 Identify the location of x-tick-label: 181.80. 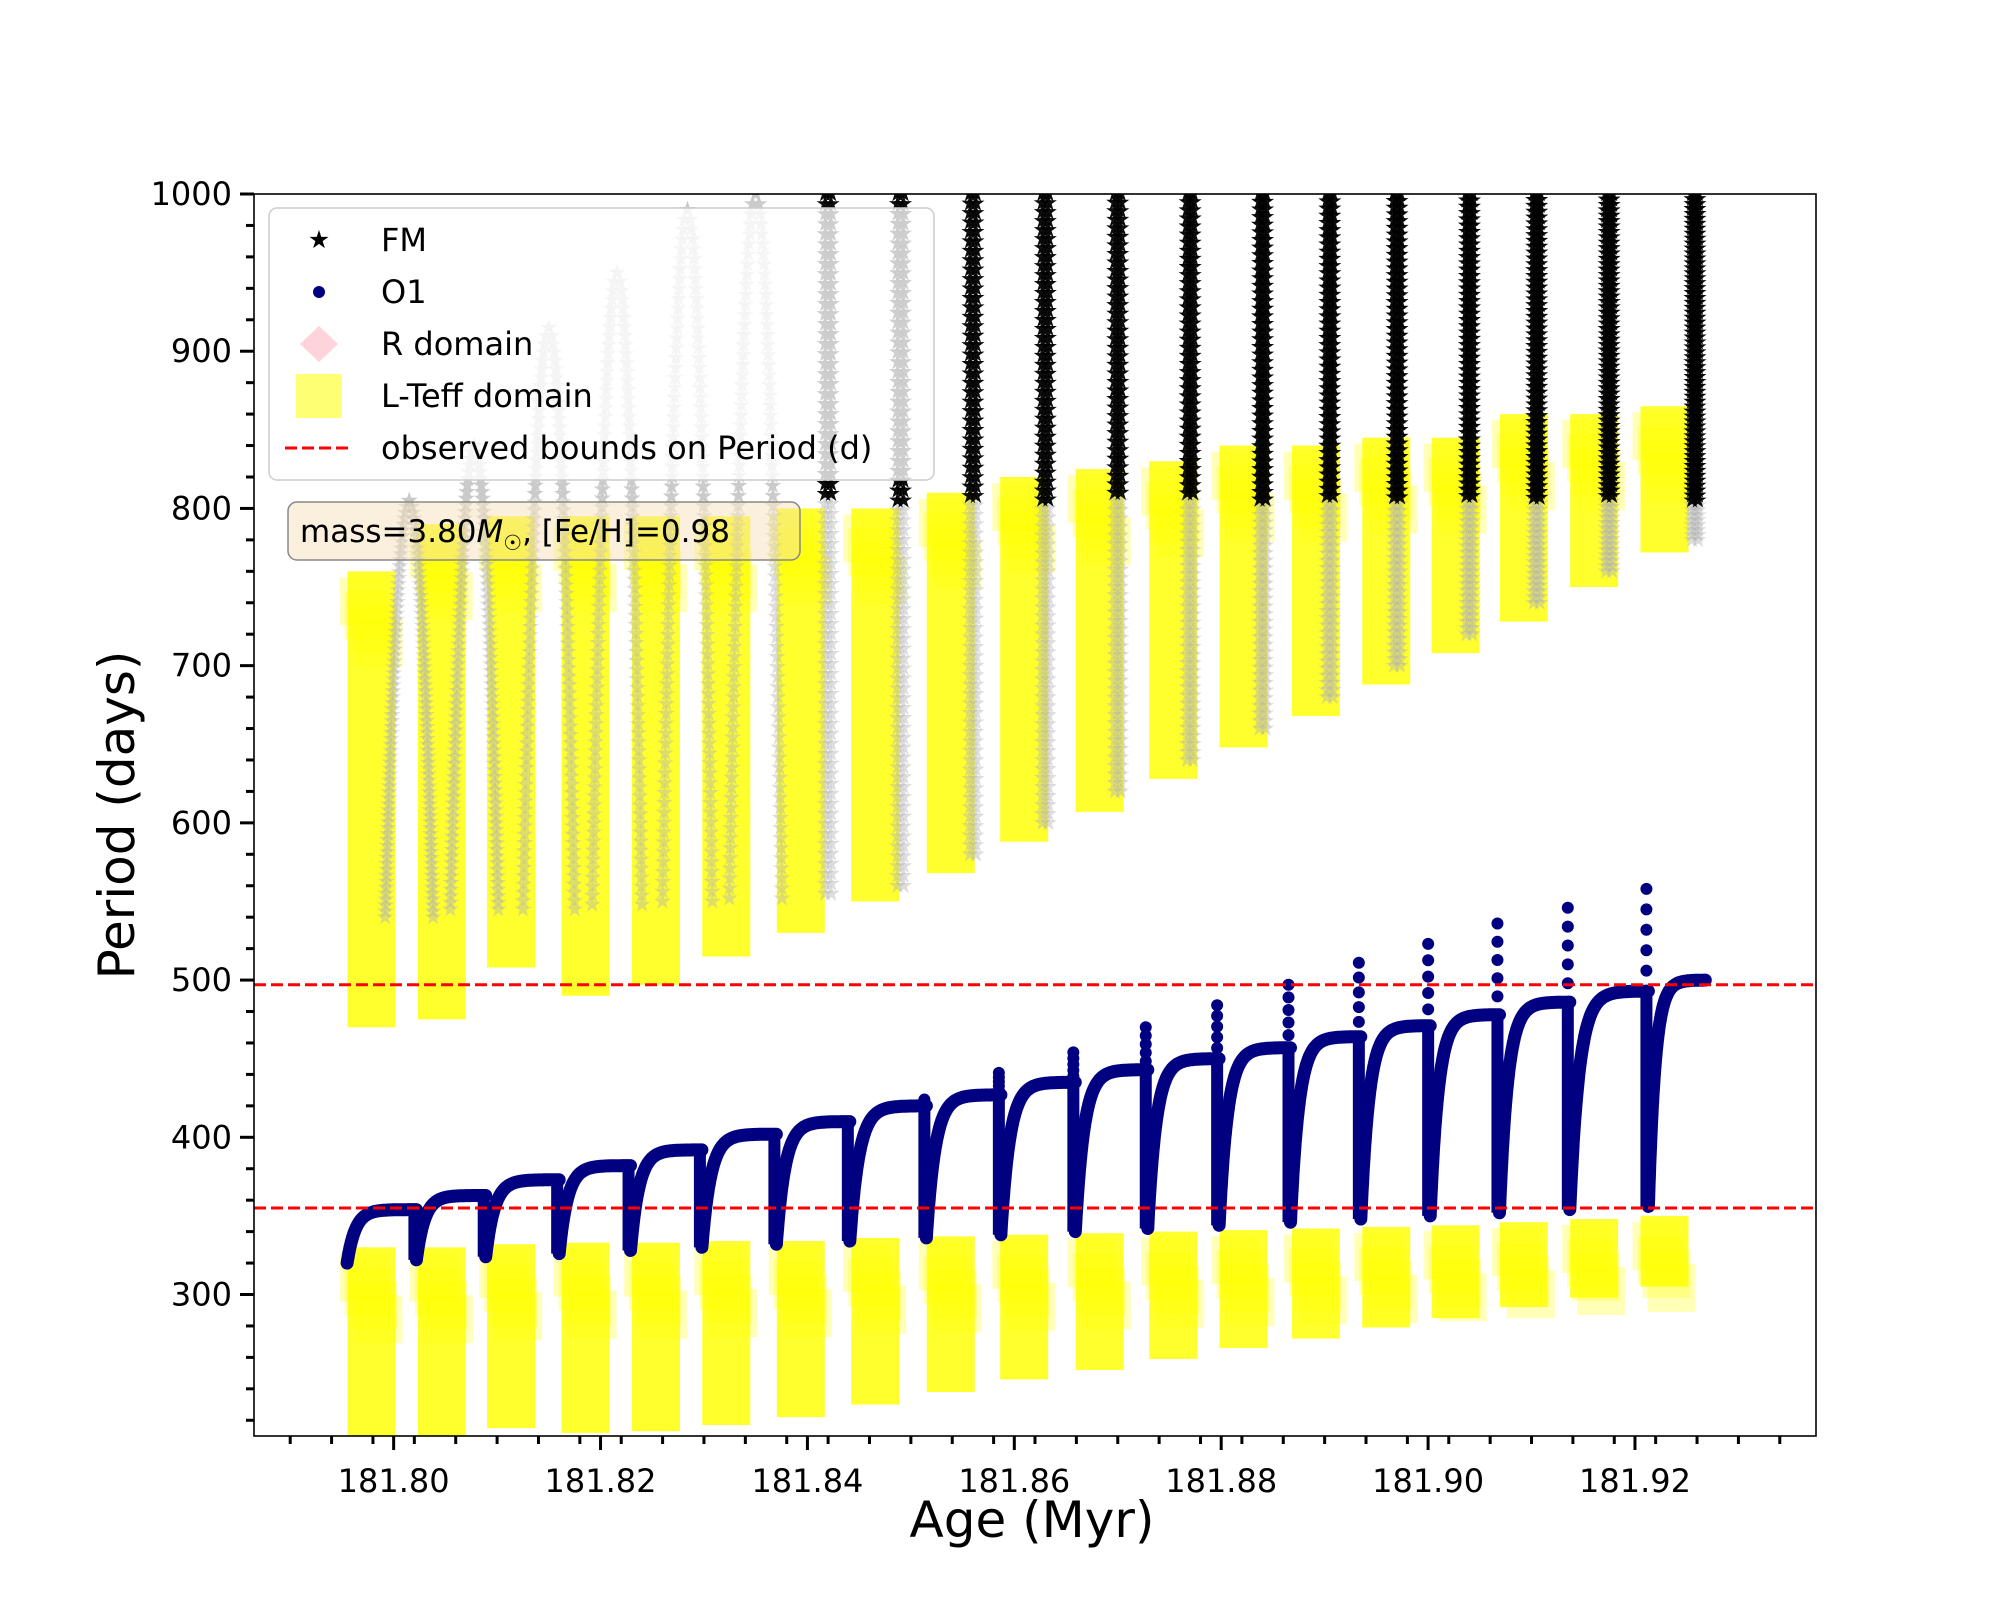
(394, 1481).